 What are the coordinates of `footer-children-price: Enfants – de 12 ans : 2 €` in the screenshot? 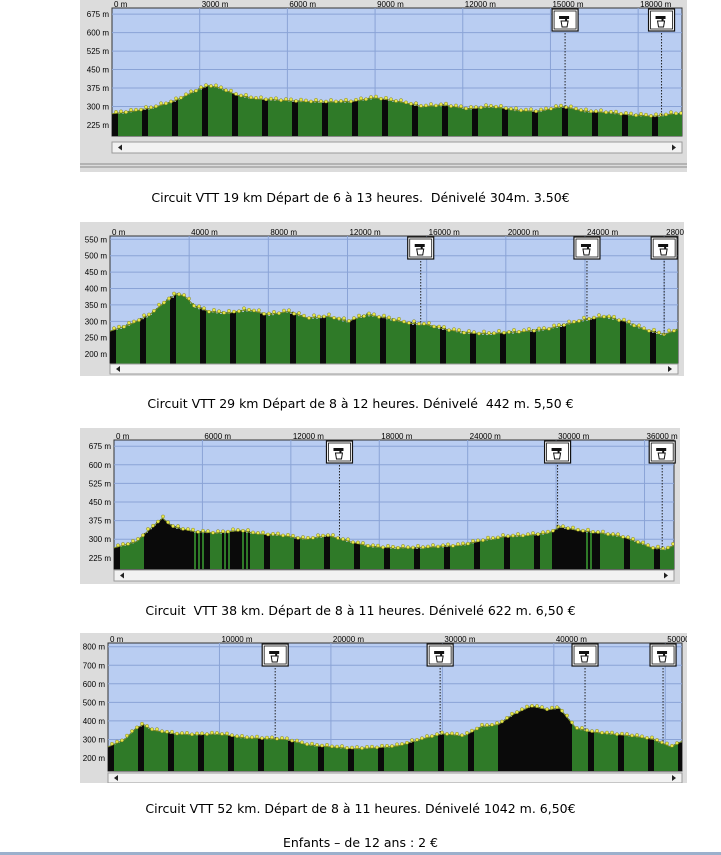 It's located at (360, 842).